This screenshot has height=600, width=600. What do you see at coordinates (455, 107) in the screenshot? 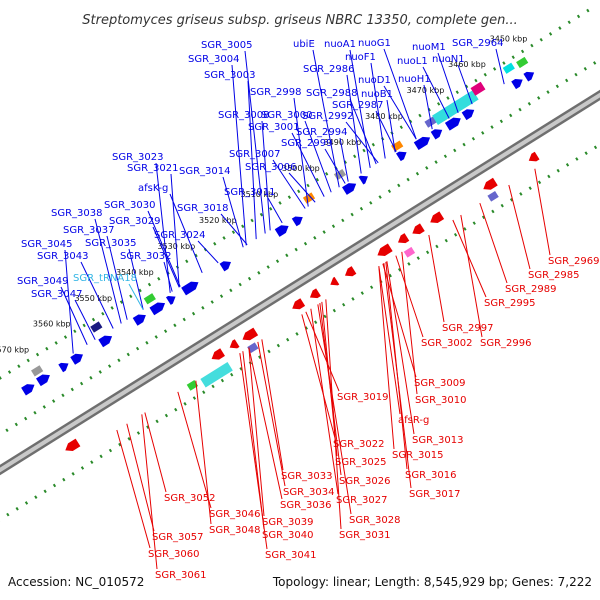
I see `highlight-feature-box` at bounding box center [455, 107].